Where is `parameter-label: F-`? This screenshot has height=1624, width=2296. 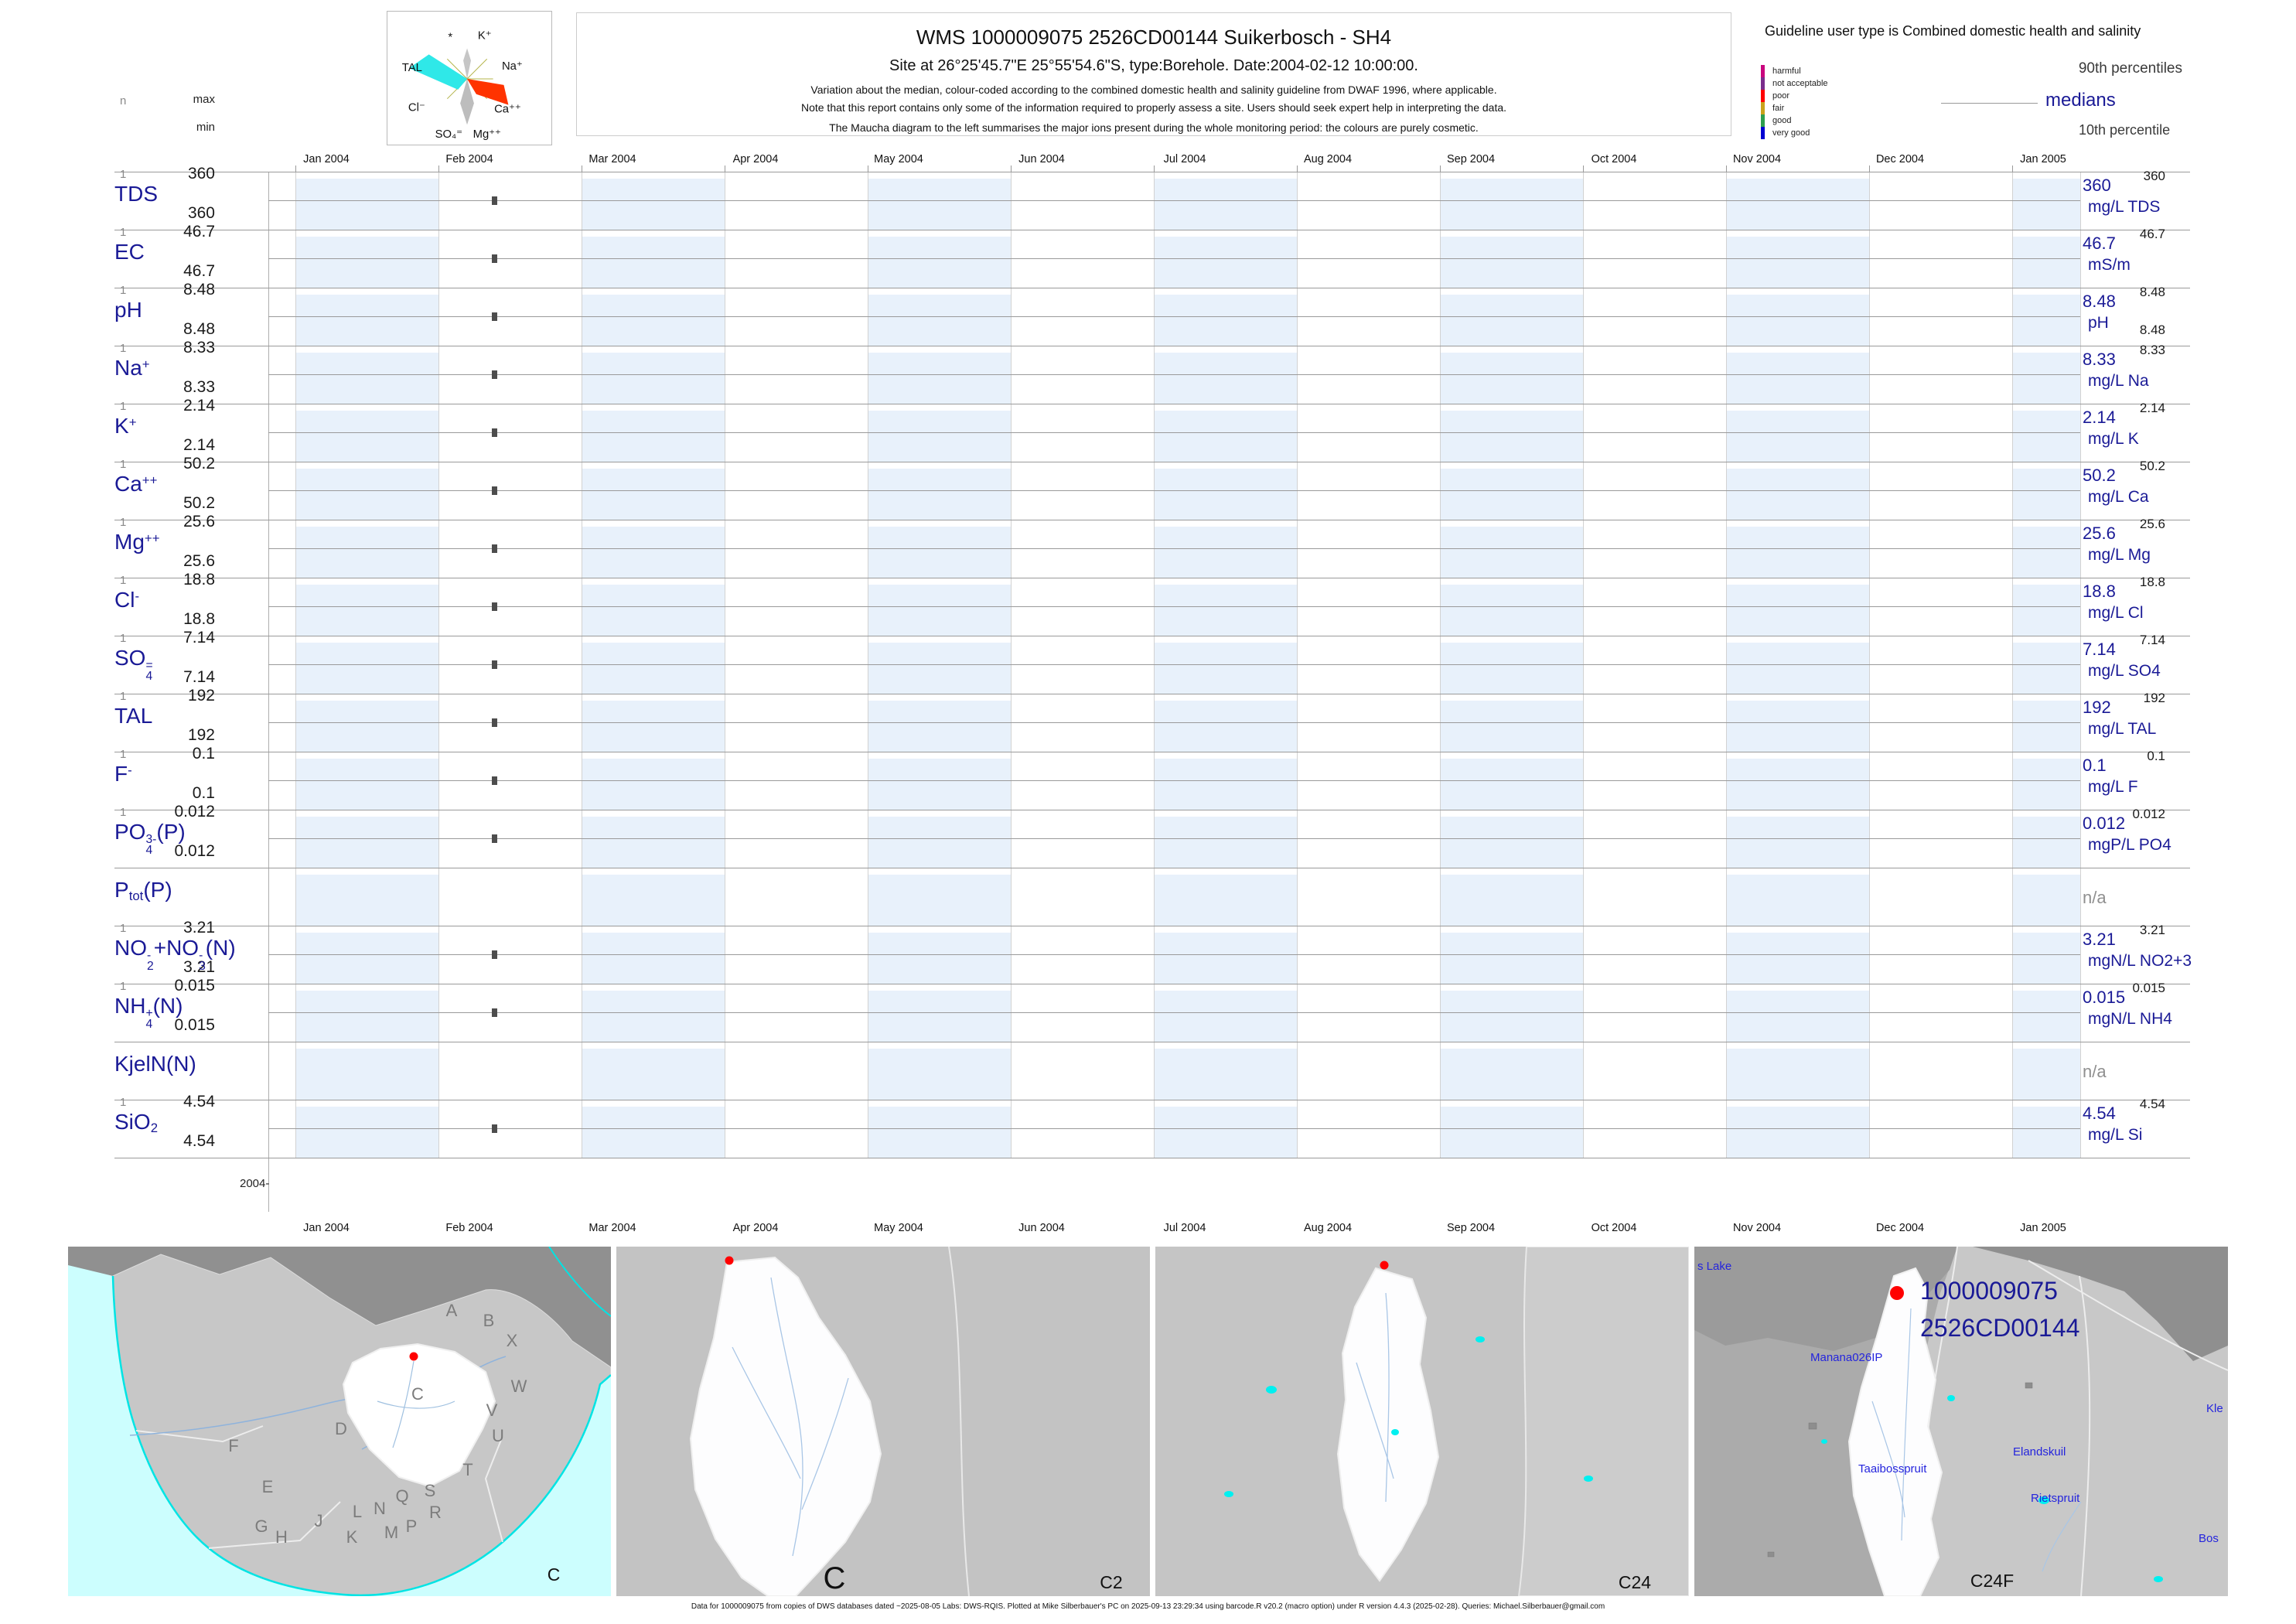
parameter-label: F- is located at coordinates (123, 774).